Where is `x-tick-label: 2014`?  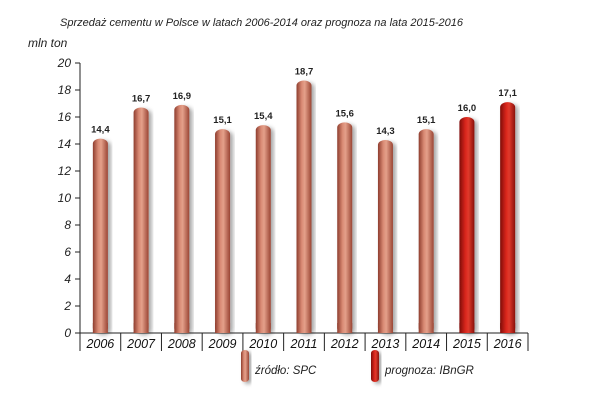 x-tick-label: 2014 is located at coordinates (425, 344).